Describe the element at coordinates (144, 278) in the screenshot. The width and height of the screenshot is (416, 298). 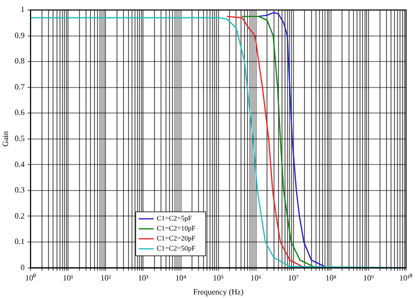
I see `x-tick-label: 10³` at that location.